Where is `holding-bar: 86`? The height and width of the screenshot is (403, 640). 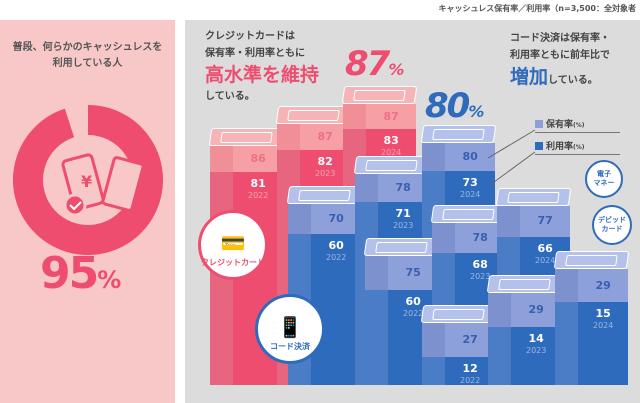
holding-bar: 86 is located at coordinates (246, 159).